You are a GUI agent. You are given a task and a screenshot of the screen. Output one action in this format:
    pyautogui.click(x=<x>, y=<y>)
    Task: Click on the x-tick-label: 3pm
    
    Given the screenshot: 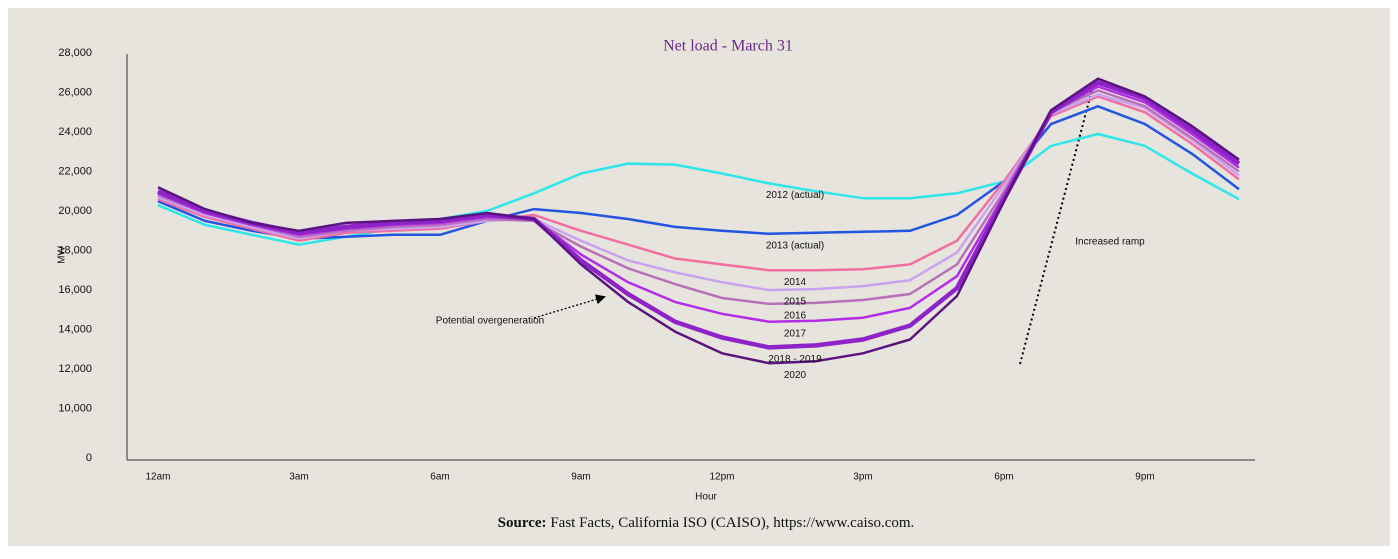 What is the action you would take?
    pyautogui.click(x=862, y=477)
    